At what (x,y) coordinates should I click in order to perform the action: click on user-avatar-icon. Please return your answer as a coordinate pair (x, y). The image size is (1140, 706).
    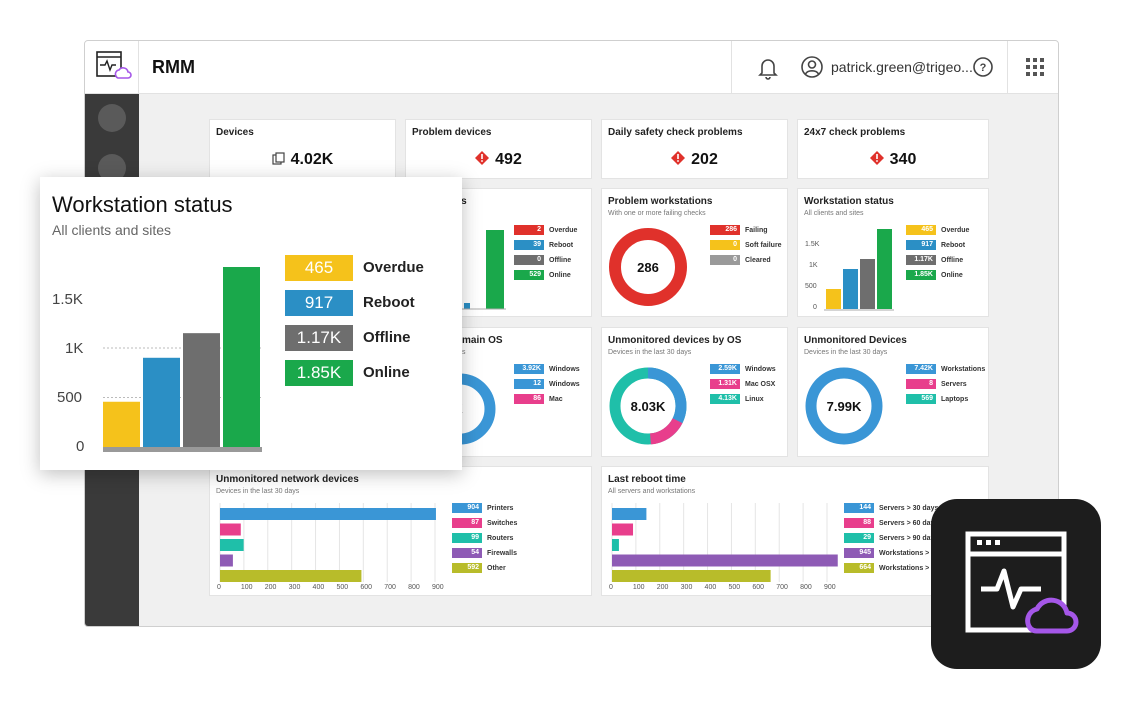
    Looking at the image, I should click on (812, 67).